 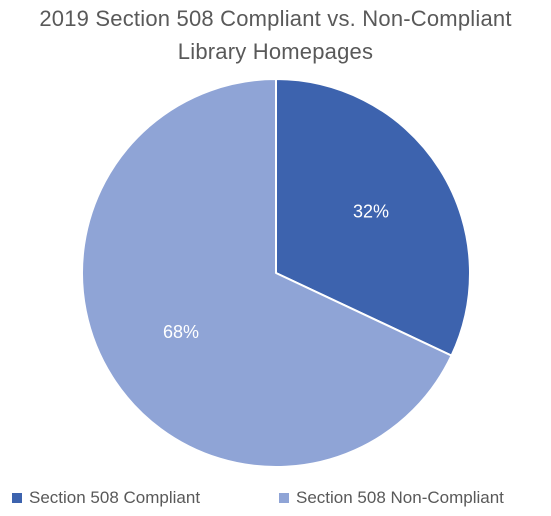 I want to click on chart-title-line-2: Library Homepages, so click(x=275, y=51).